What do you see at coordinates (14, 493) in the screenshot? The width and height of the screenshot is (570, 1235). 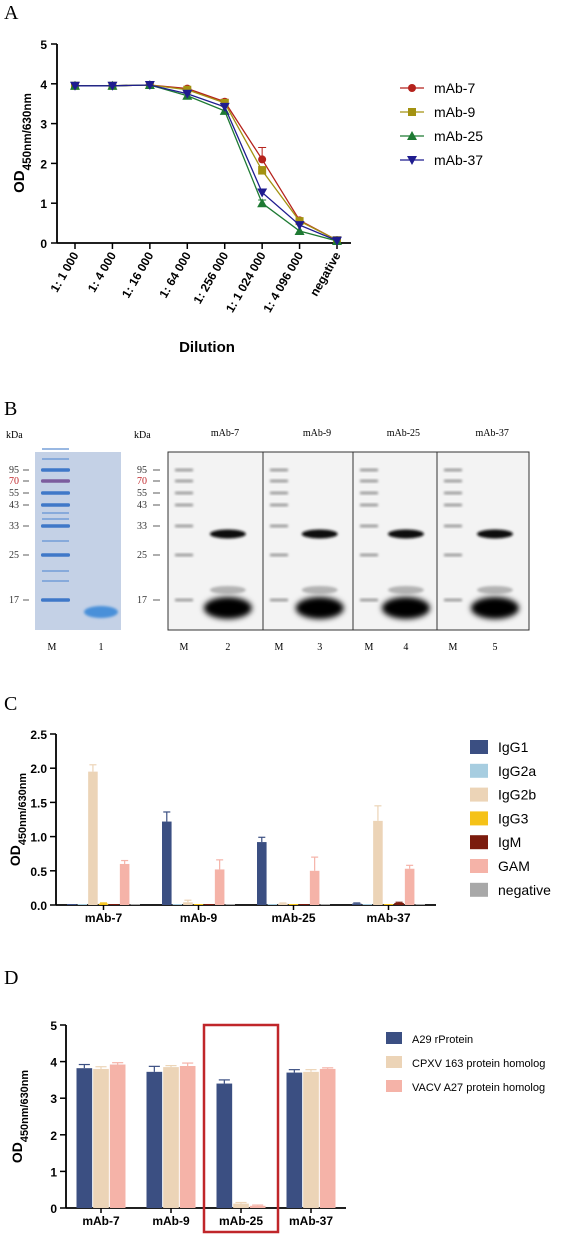 I see `marker-label-left-55: 55` at bounding box center [14, 493].